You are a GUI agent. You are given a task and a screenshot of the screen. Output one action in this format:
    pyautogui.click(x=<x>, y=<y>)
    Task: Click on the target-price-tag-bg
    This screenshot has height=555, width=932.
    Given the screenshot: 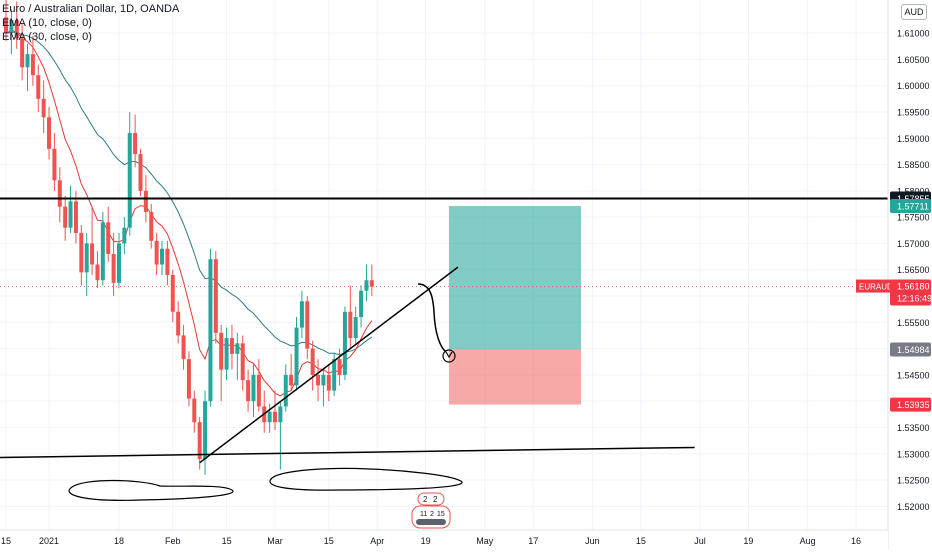 What is the action you would take?
    pyautogui.click(x=910, y=206)
    